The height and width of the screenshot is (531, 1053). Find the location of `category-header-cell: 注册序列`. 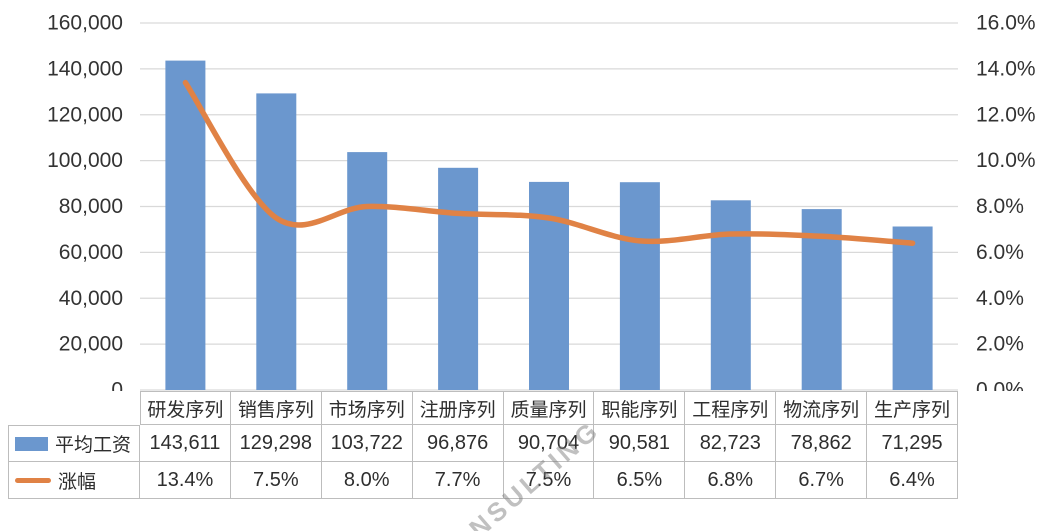

category-header-cell: 注册序列 is located at coordinates (458, 408).